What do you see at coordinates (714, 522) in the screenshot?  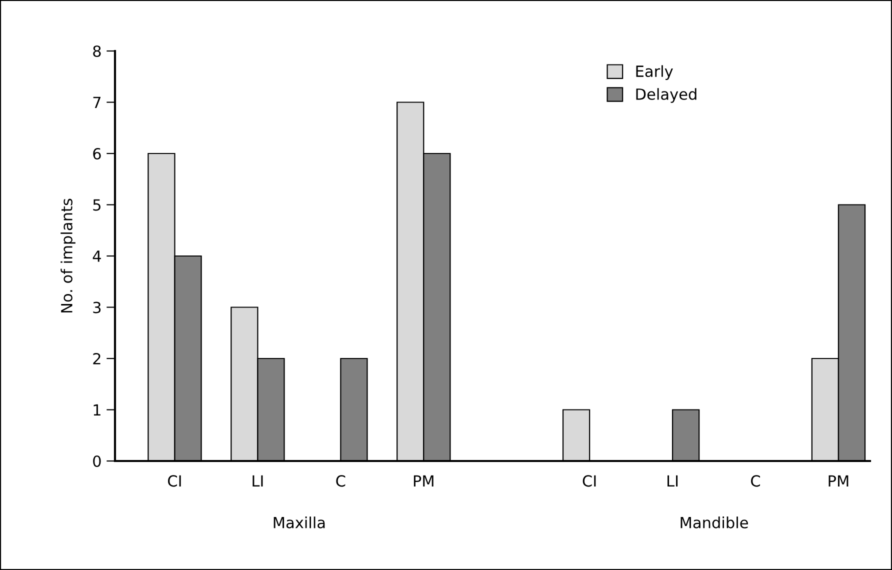 I see `text: Mandible` at bounding box center [714, 522].